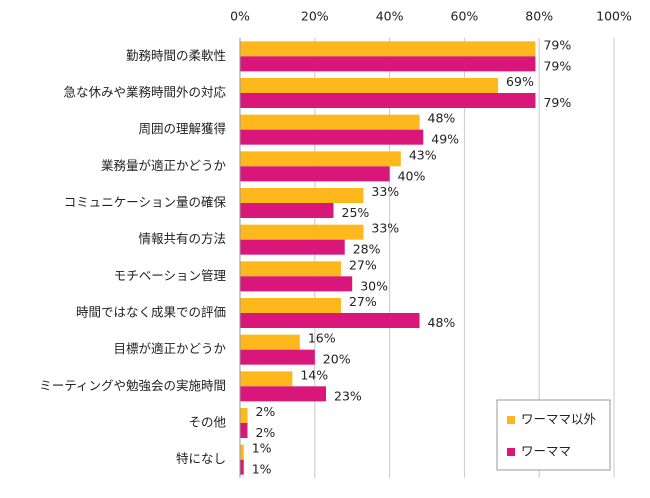  What do you see at coordinates (182, 238) in the screenshot?
I see `y-tick-label: 情報共有の方法` at bounding box center [182, 238].